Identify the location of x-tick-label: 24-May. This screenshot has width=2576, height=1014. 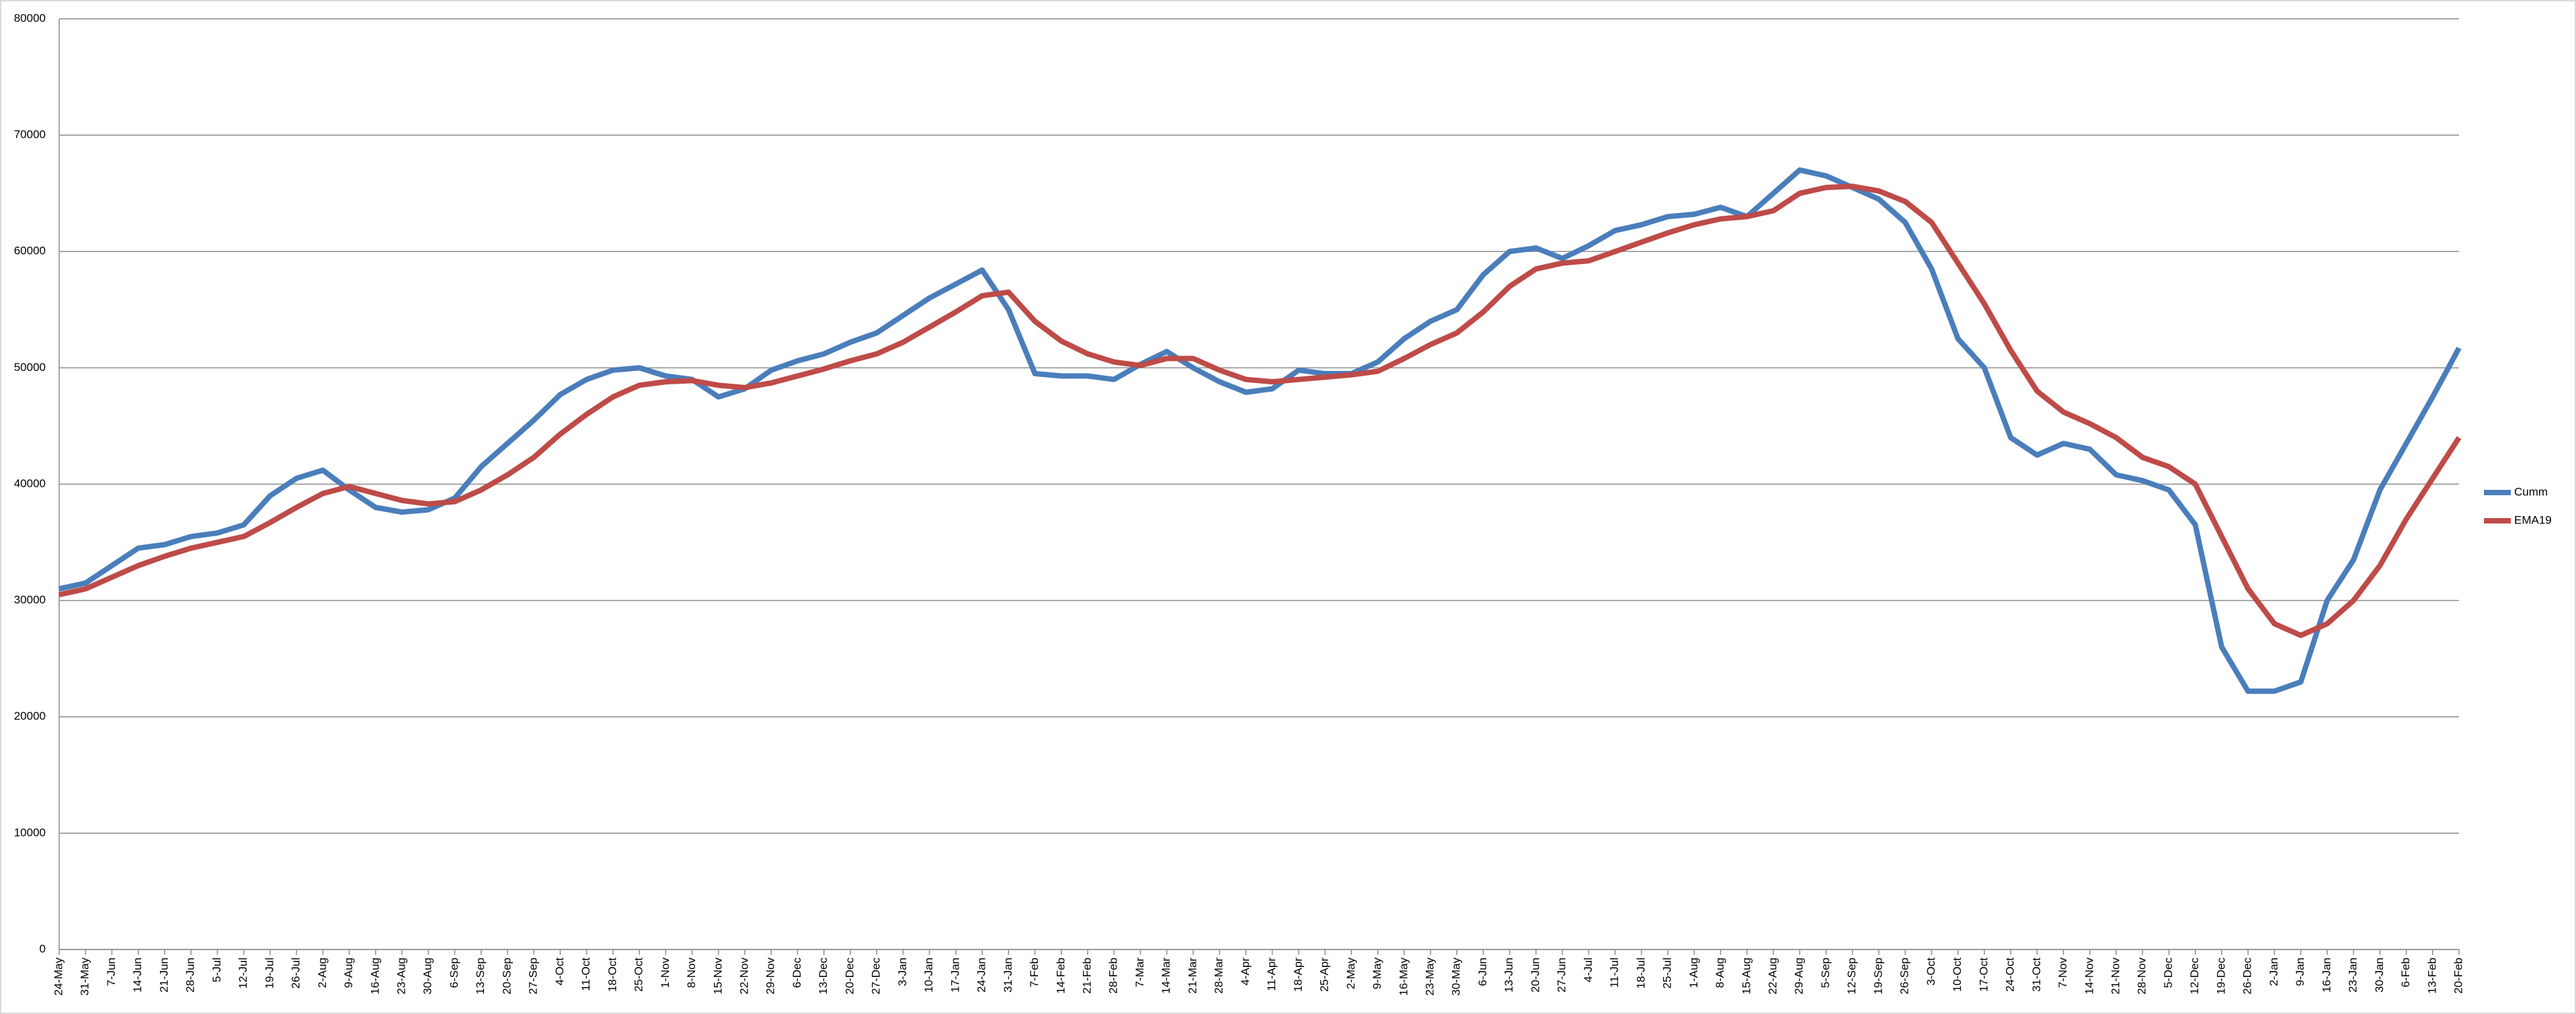
(58, 977).